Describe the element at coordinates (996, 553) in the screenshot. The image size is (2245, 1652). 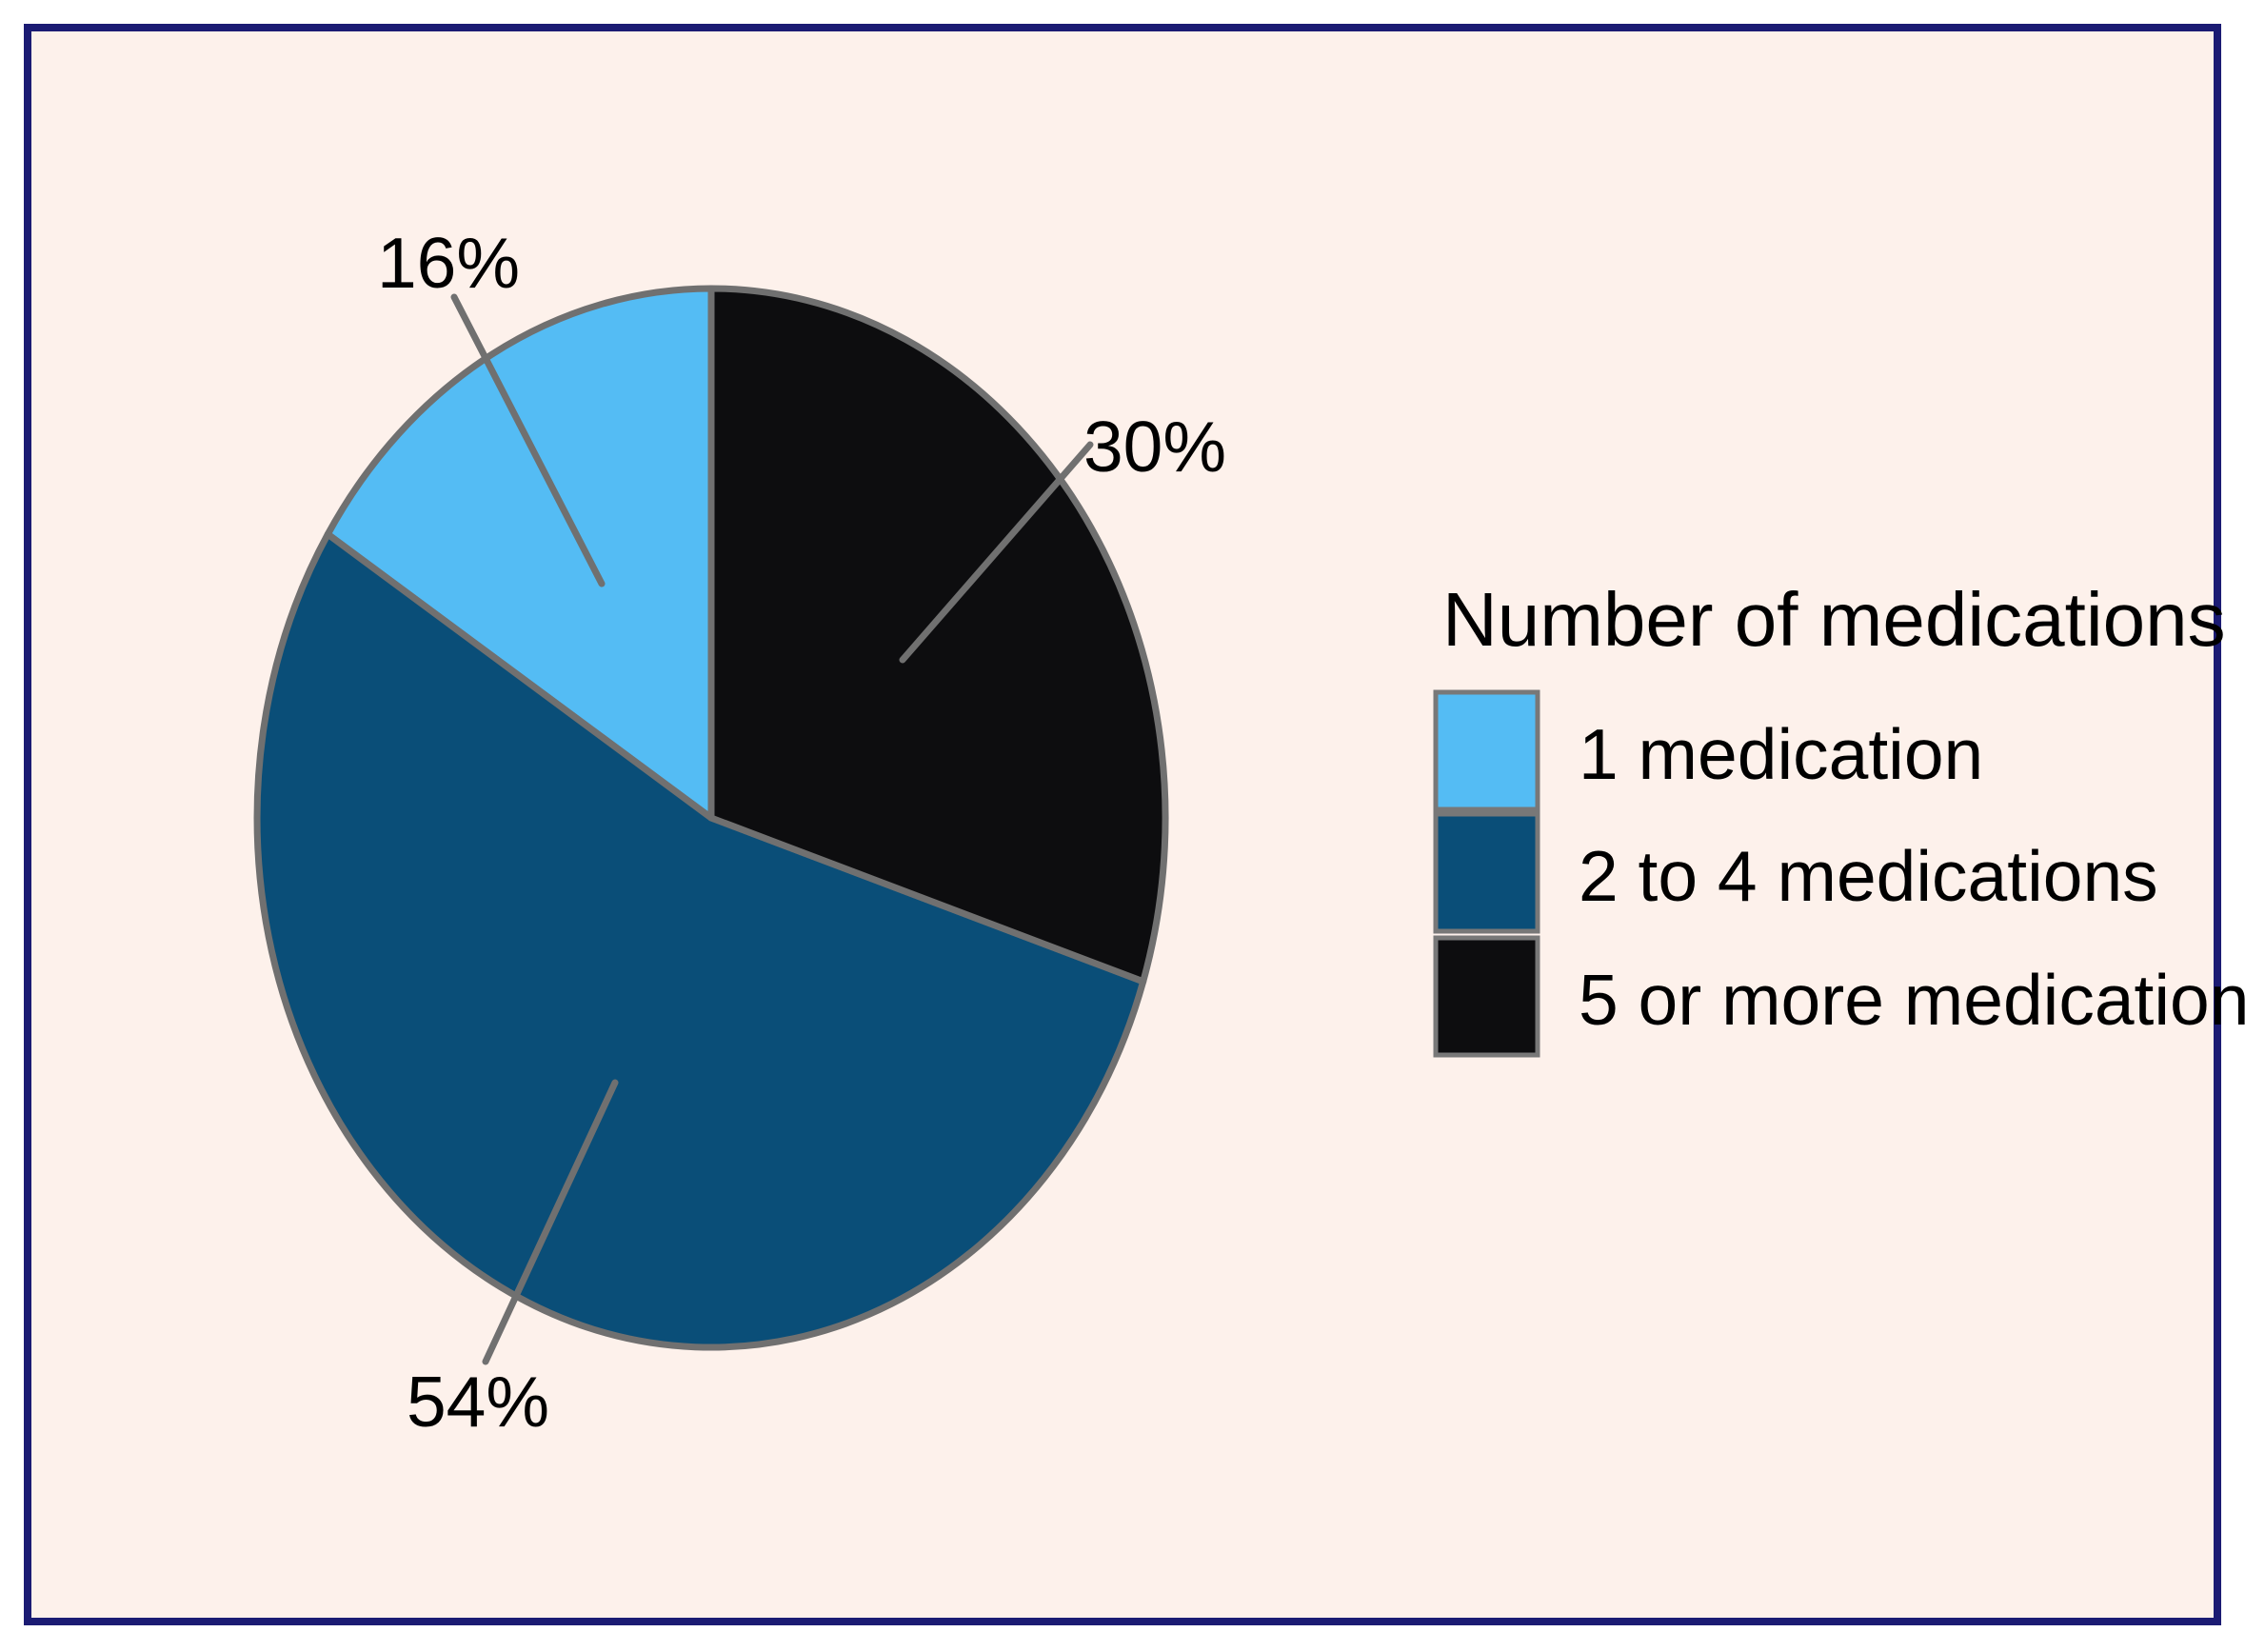
I see `leader-line-30pct` at that location.